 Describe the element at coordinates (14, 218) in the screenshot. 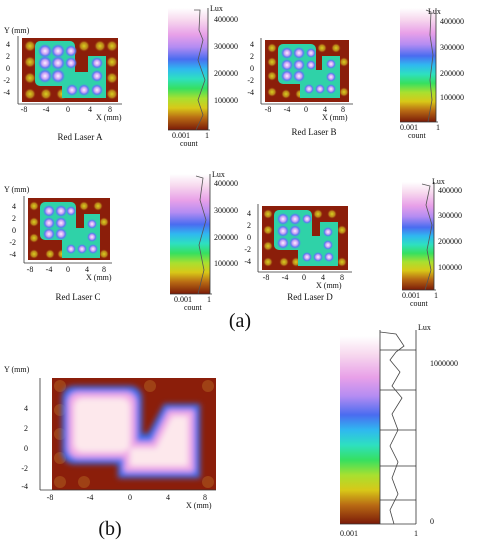

I see `y-tick-c-1: 2` at that location.